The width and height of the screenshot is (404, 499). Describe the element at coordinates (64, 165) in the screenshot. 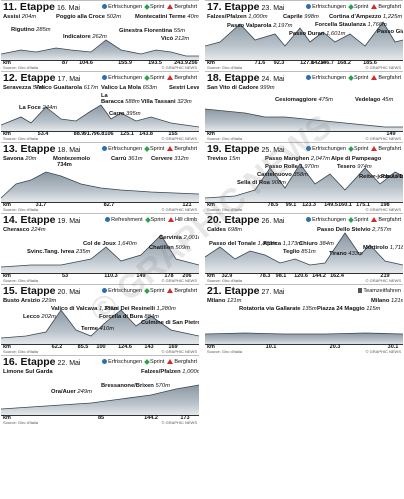

I see `place-label: 734m` at that location.